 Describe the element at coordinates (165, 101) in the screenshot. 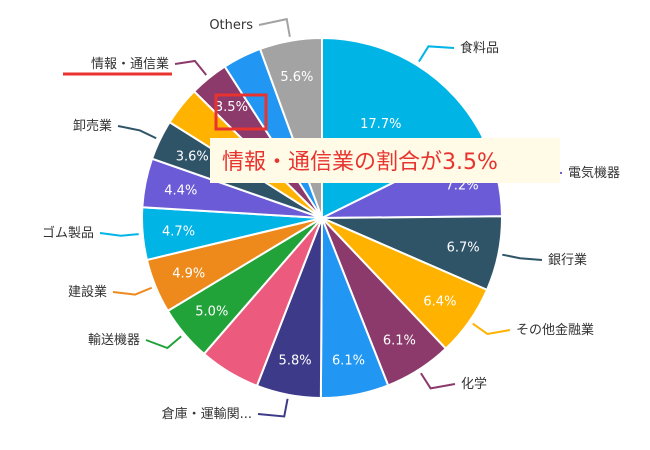

I see `highlight-marks` at that location.